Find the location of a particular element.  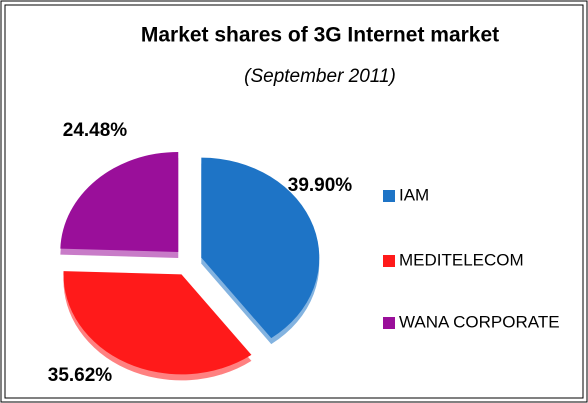

legend-label: MEDITELECOM is located at coordinates (461, 259).